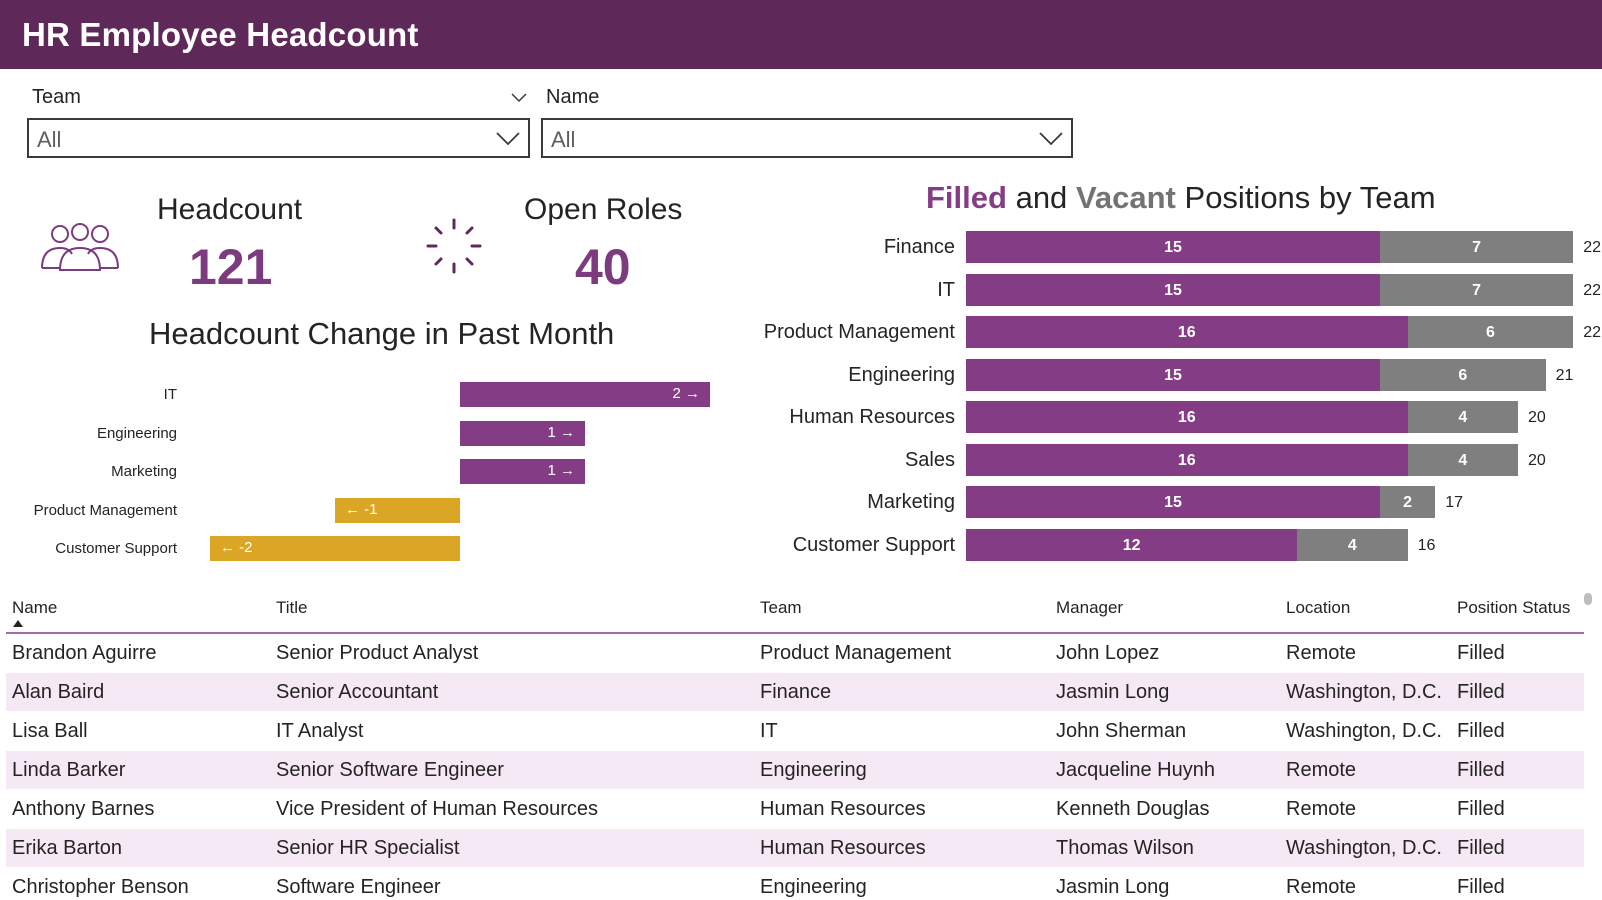  Describe the element at coordinates (686, 393) in the screenshot. I see `change-value-label: 2 →` at that location.